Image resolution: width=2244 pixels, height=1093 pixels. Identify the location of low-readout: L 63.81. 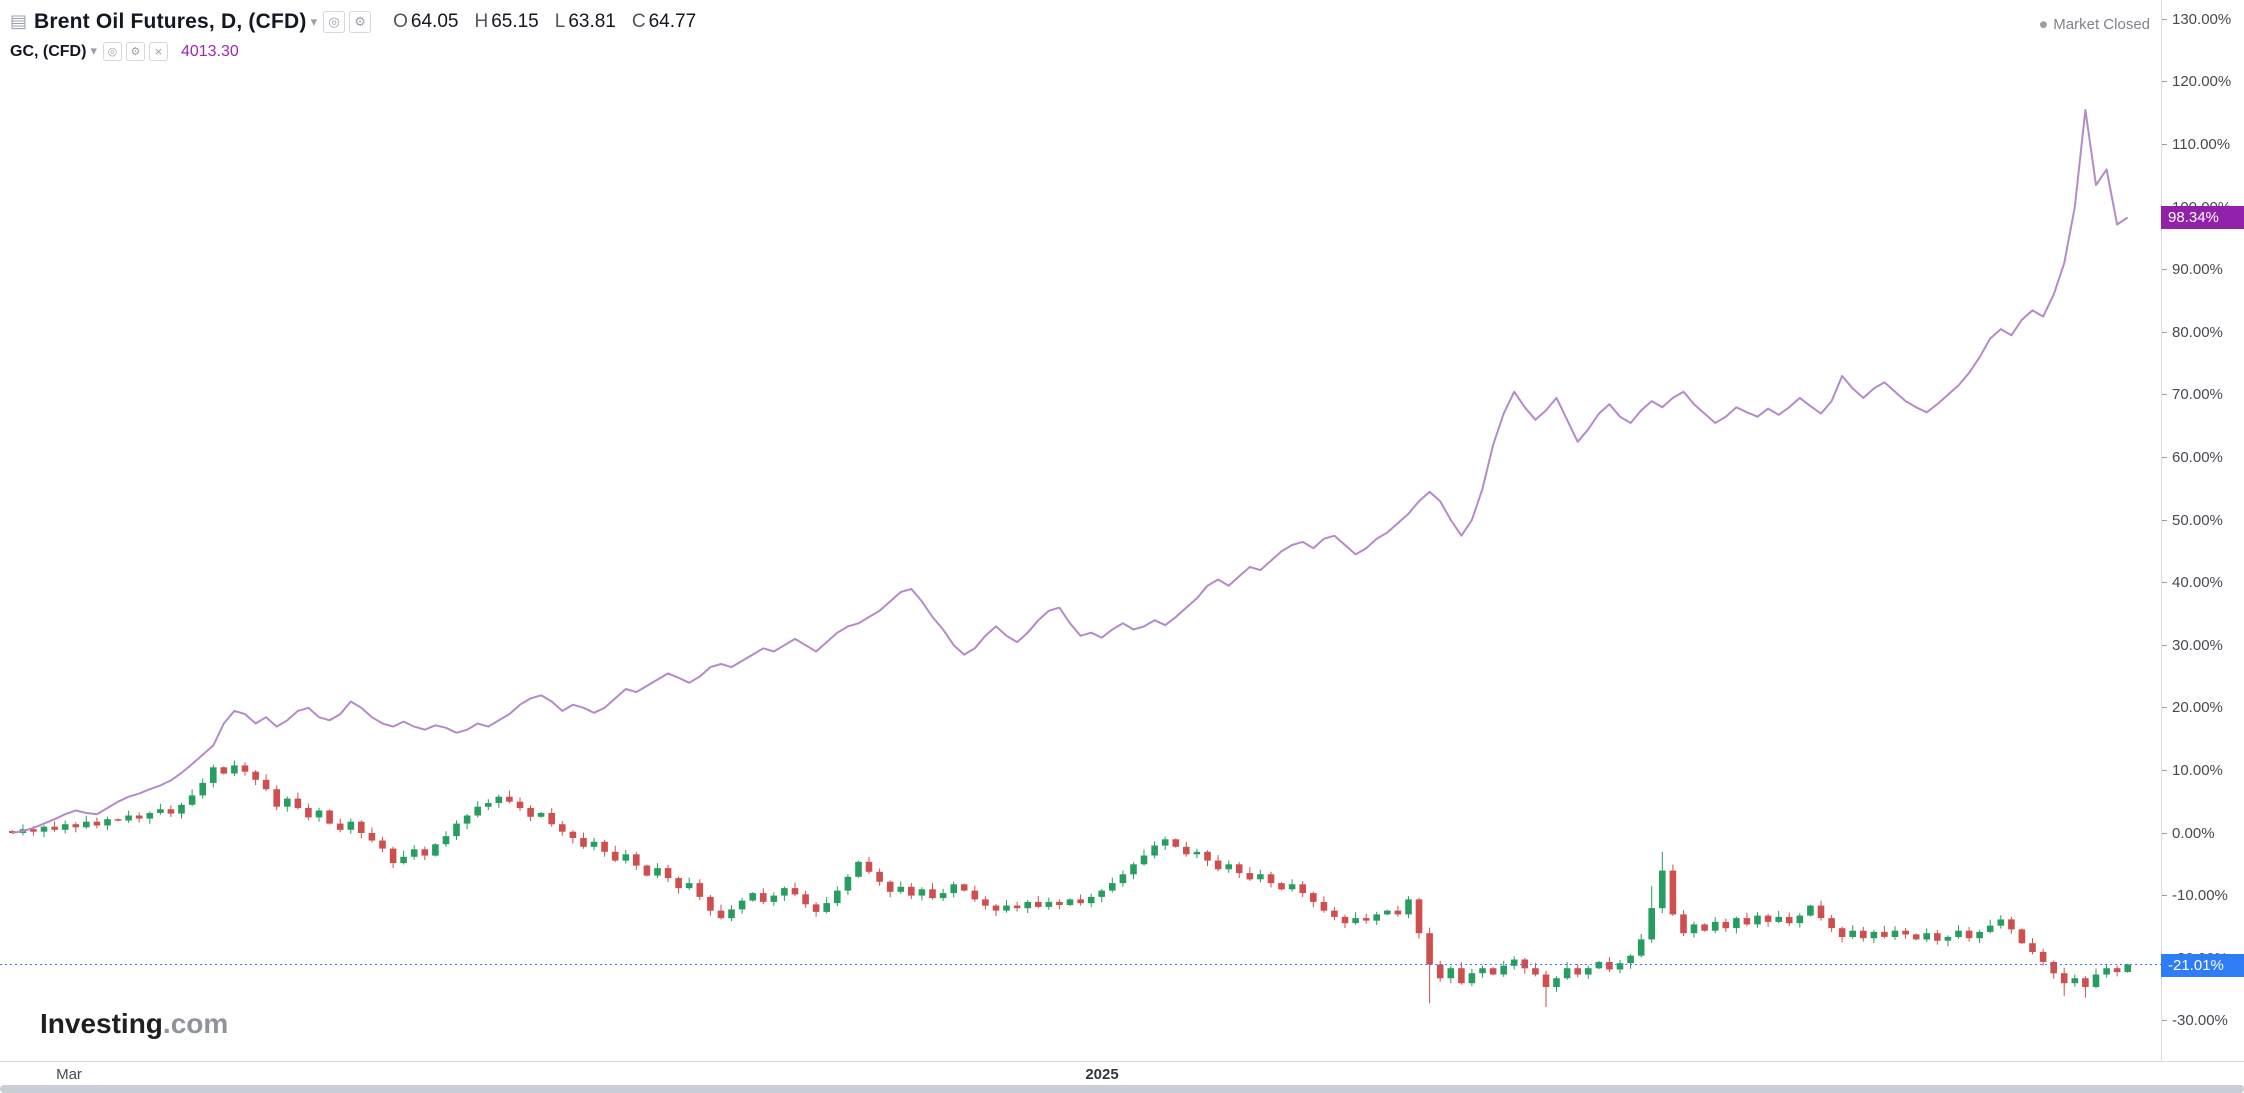
(585, 21).